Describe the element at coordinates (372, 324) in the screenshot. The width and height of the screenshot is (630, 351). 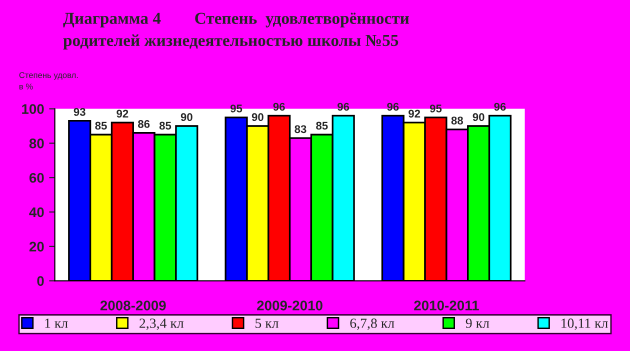
I see `legend-label: 6,7,8 кл` at that location.